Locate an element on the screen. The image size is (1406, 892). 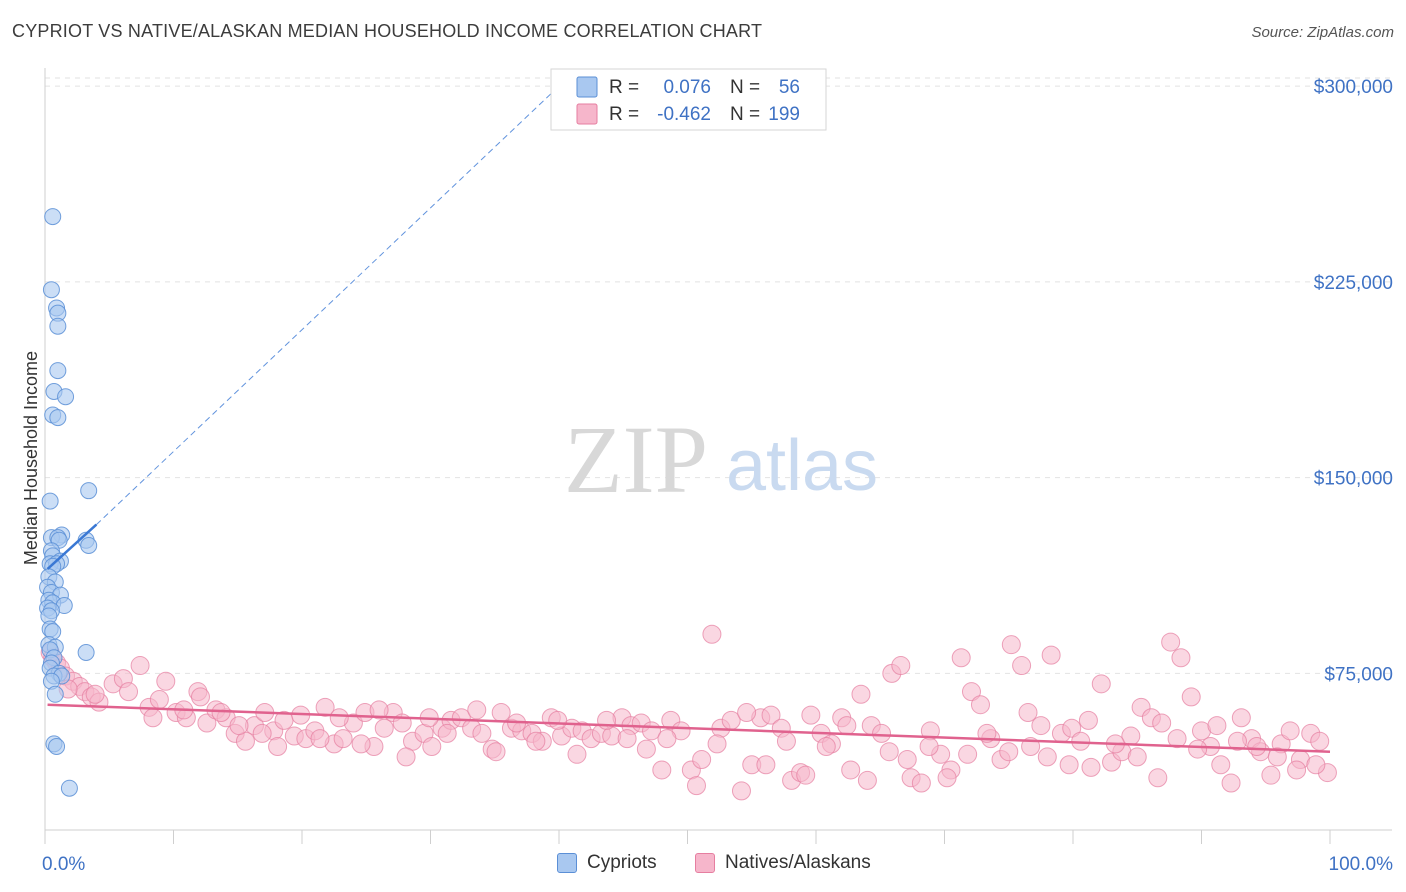
x-tick-label: 0.0% is located at coordinates (63, 864).